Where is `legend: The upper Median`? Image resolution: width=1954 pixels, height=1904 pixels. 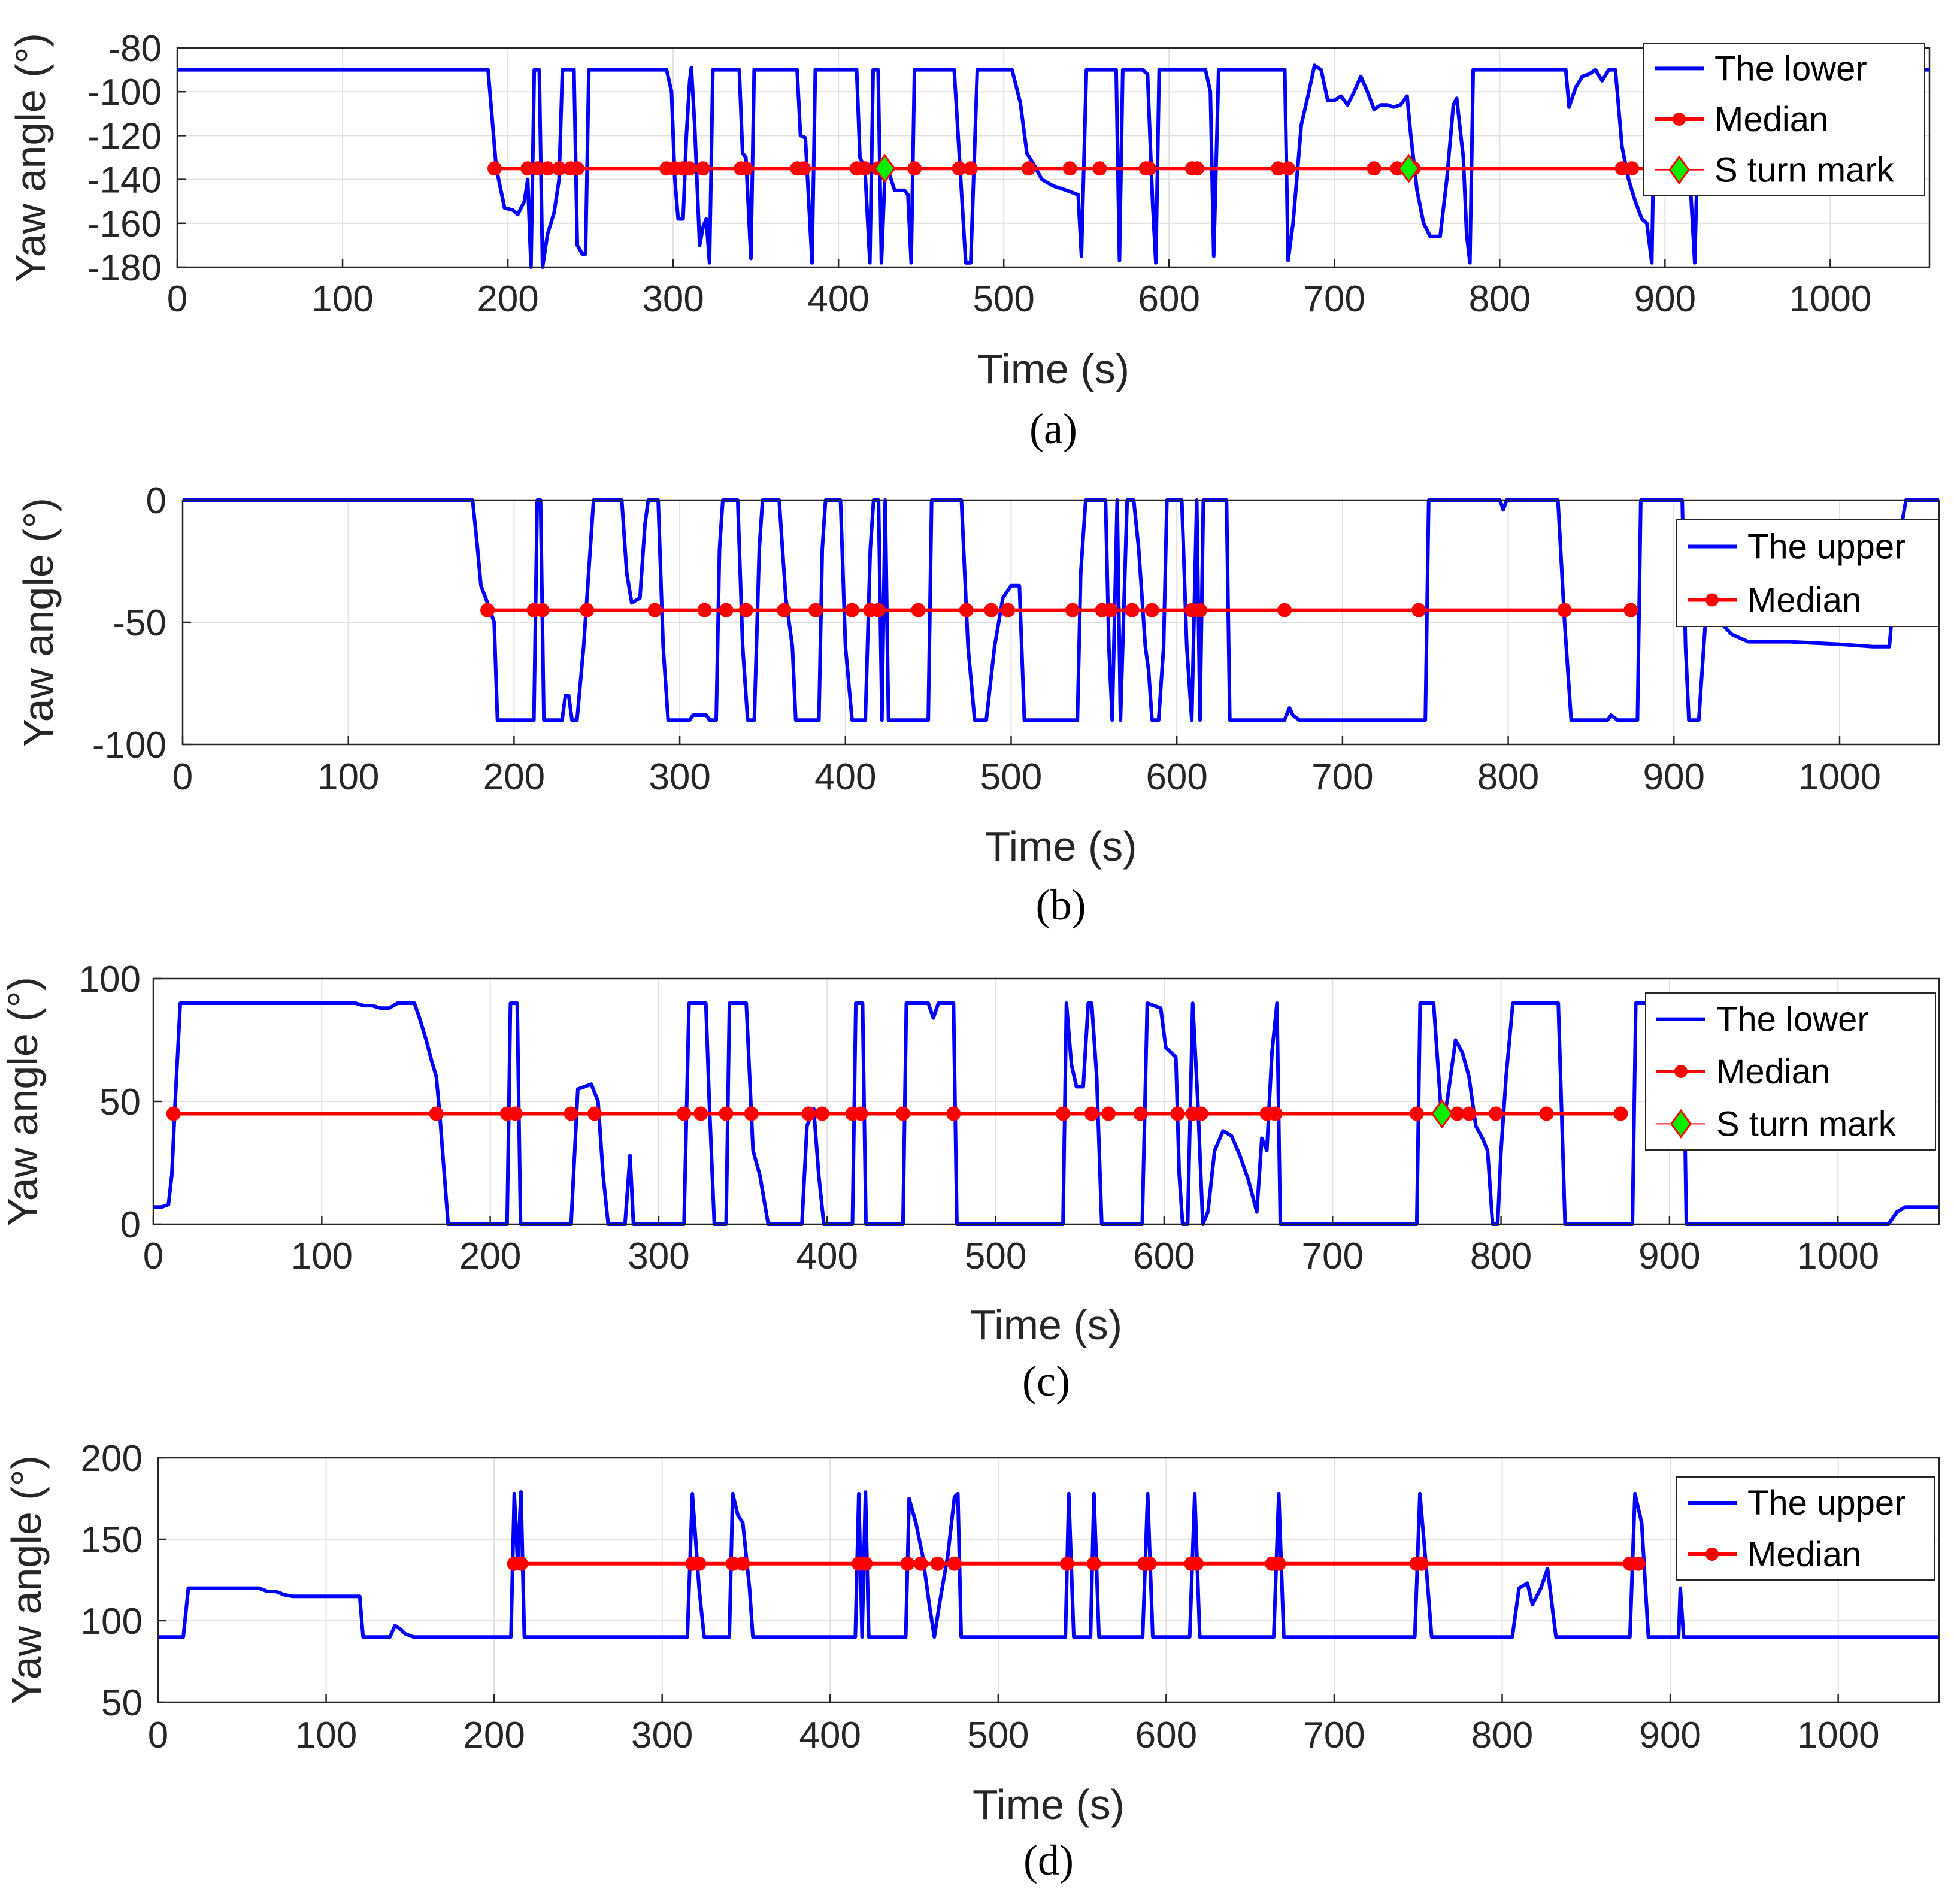
legend: The upper Median is located at coordinates (1806, 1528).